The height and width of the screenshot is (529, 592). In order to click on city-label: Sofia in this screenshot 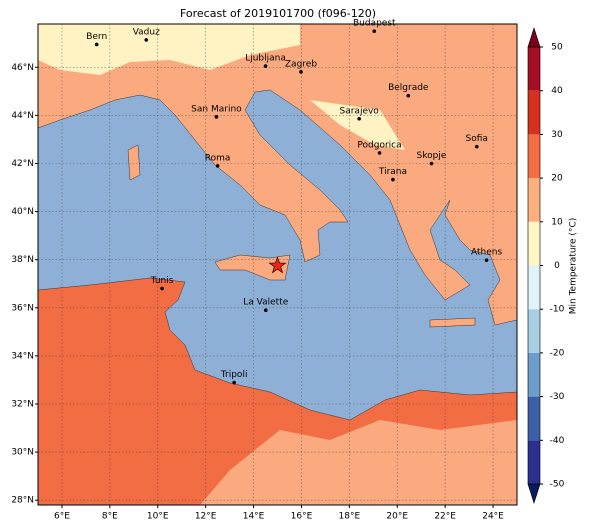, I will do `click(477, 139)`.